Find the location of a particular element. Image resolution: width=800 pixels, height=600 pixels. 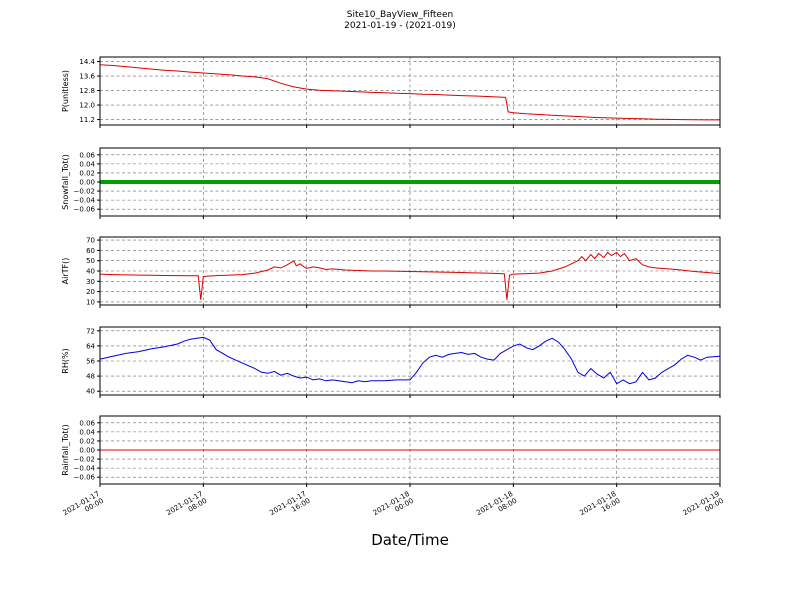

svg-text: 2021-01-1900:00 is located at coordinates (703, 507).